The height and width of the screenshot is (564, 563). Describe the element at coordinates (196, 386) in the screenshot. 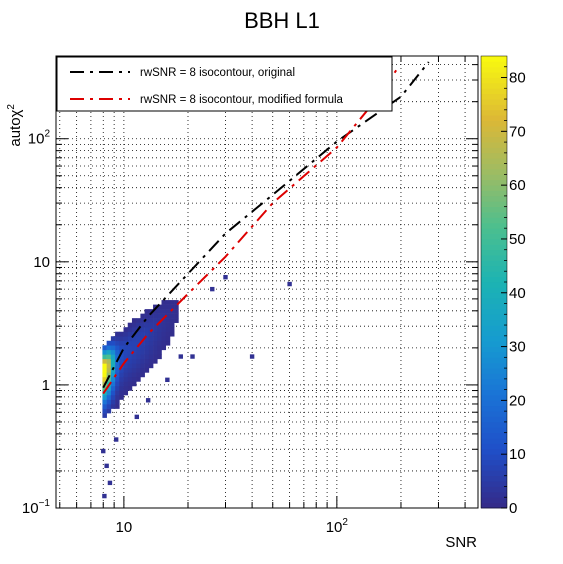

I see `heatmap-cells` at that location.